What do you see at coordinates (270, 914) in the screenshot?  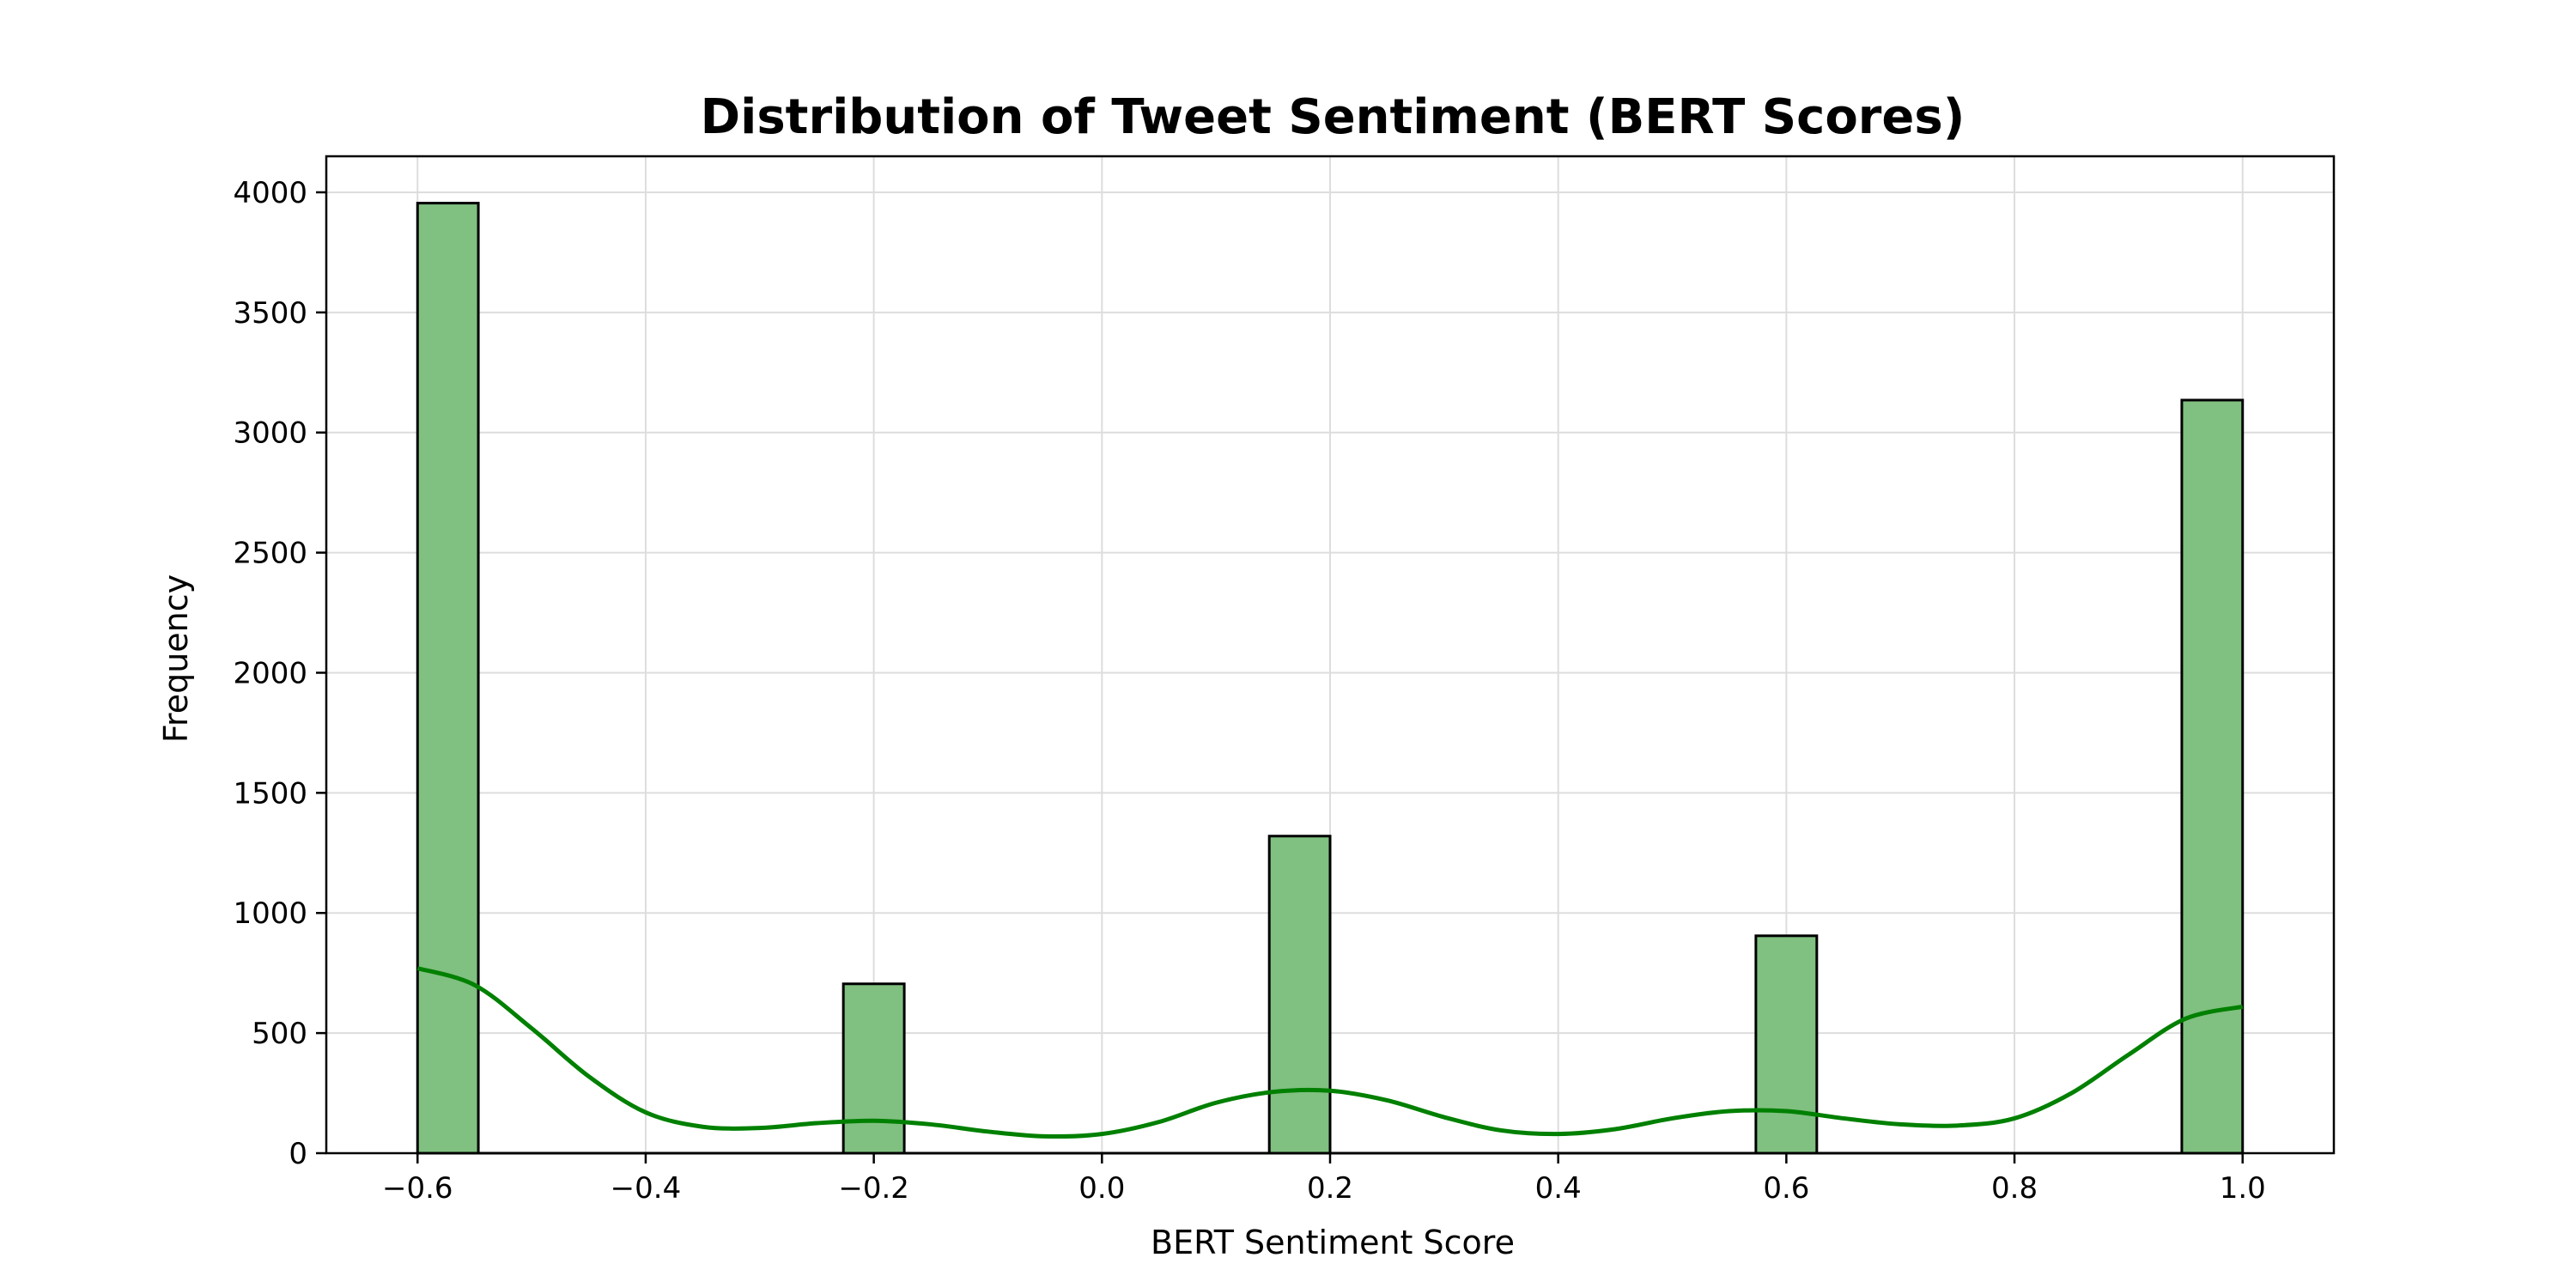 I see `y-tick-label: 1000` at bounding box center [270, 914].